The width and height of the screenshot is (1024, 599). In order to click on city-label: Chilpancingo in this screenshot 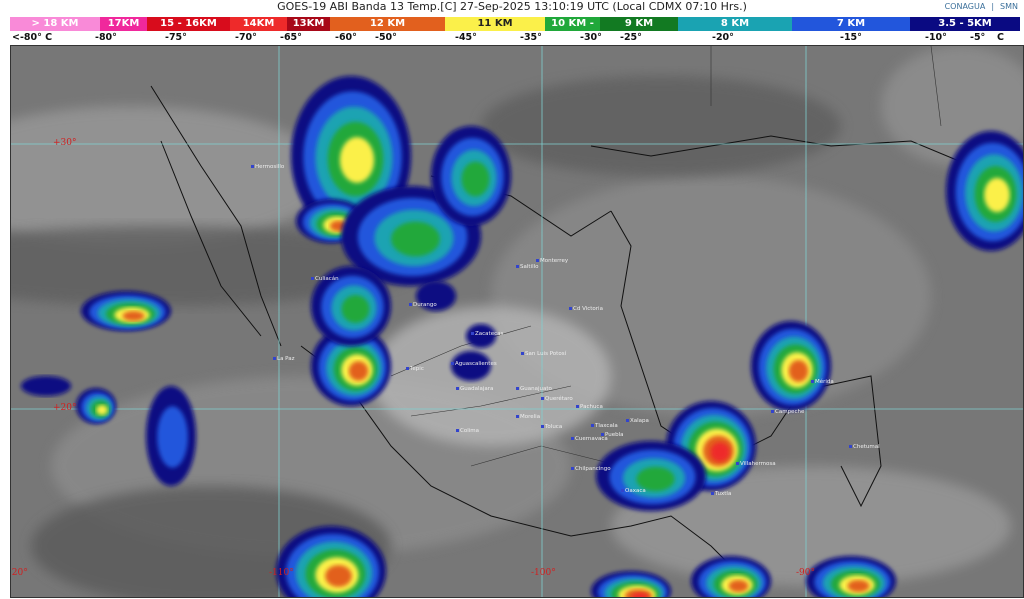, I will do `click(591, 469)`.